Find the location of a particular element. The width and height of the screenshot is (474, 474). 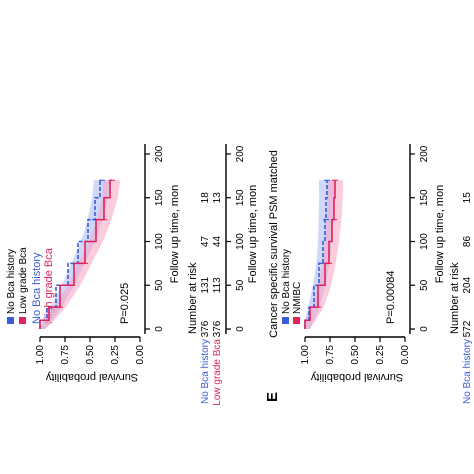

bottom-risk-count: 204 is located at coordinates (467, 284).